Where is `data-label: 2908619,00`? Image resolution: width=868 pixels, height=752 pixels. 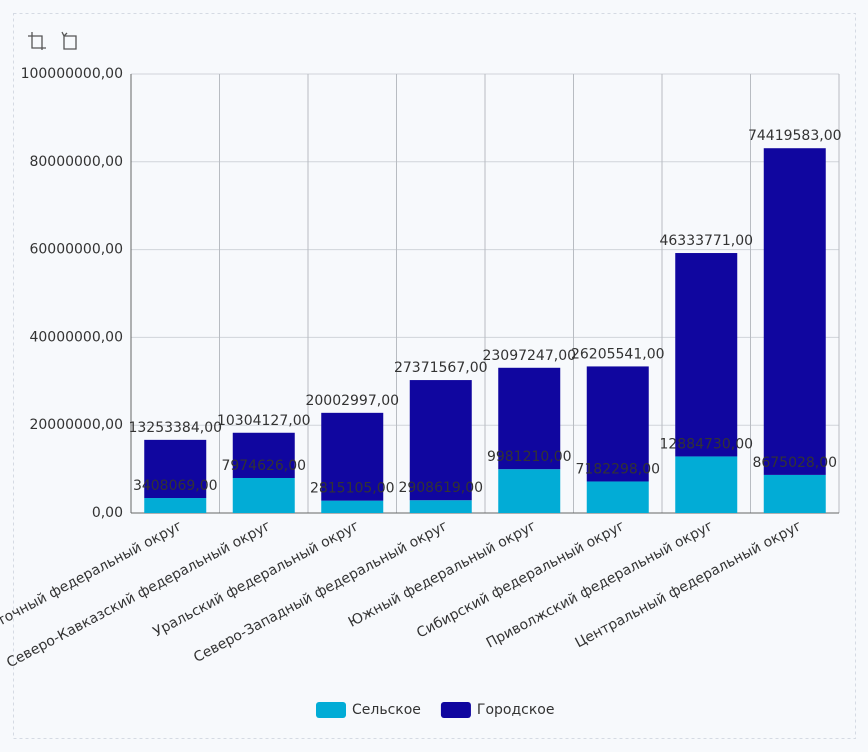
data-label: 2908619,00 is located at coordinates (440, 488).